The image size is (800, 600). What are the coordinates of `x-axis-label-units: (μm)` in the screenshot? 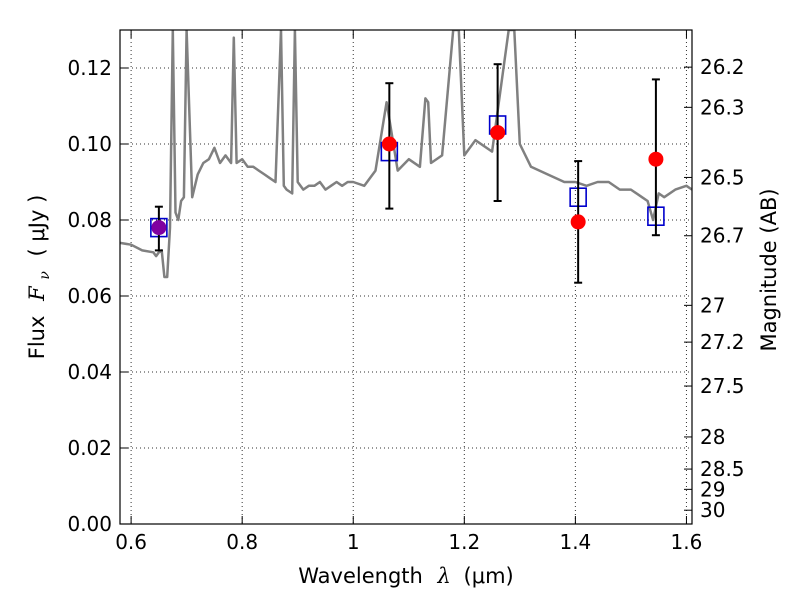 It's located at (489, 576).